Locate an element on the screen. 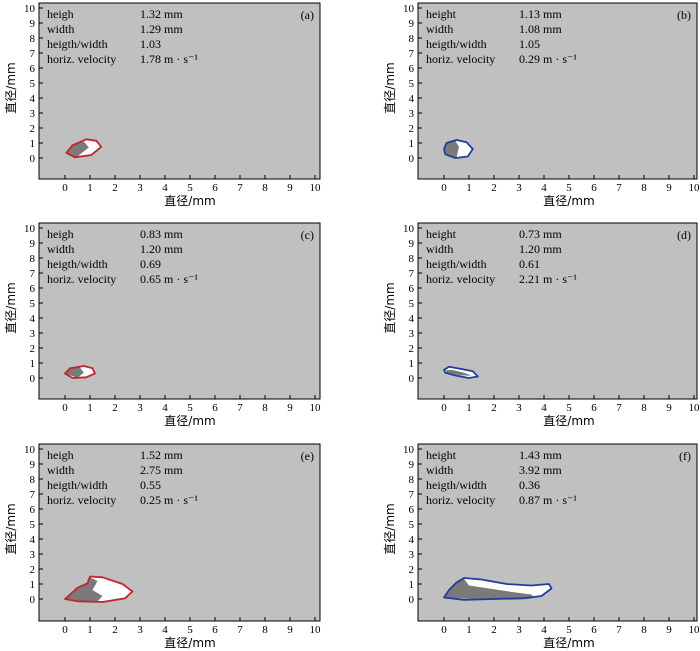 This screenshot has width=700, height=651. panel-tag: (e) is located at coordinates (307, 456).